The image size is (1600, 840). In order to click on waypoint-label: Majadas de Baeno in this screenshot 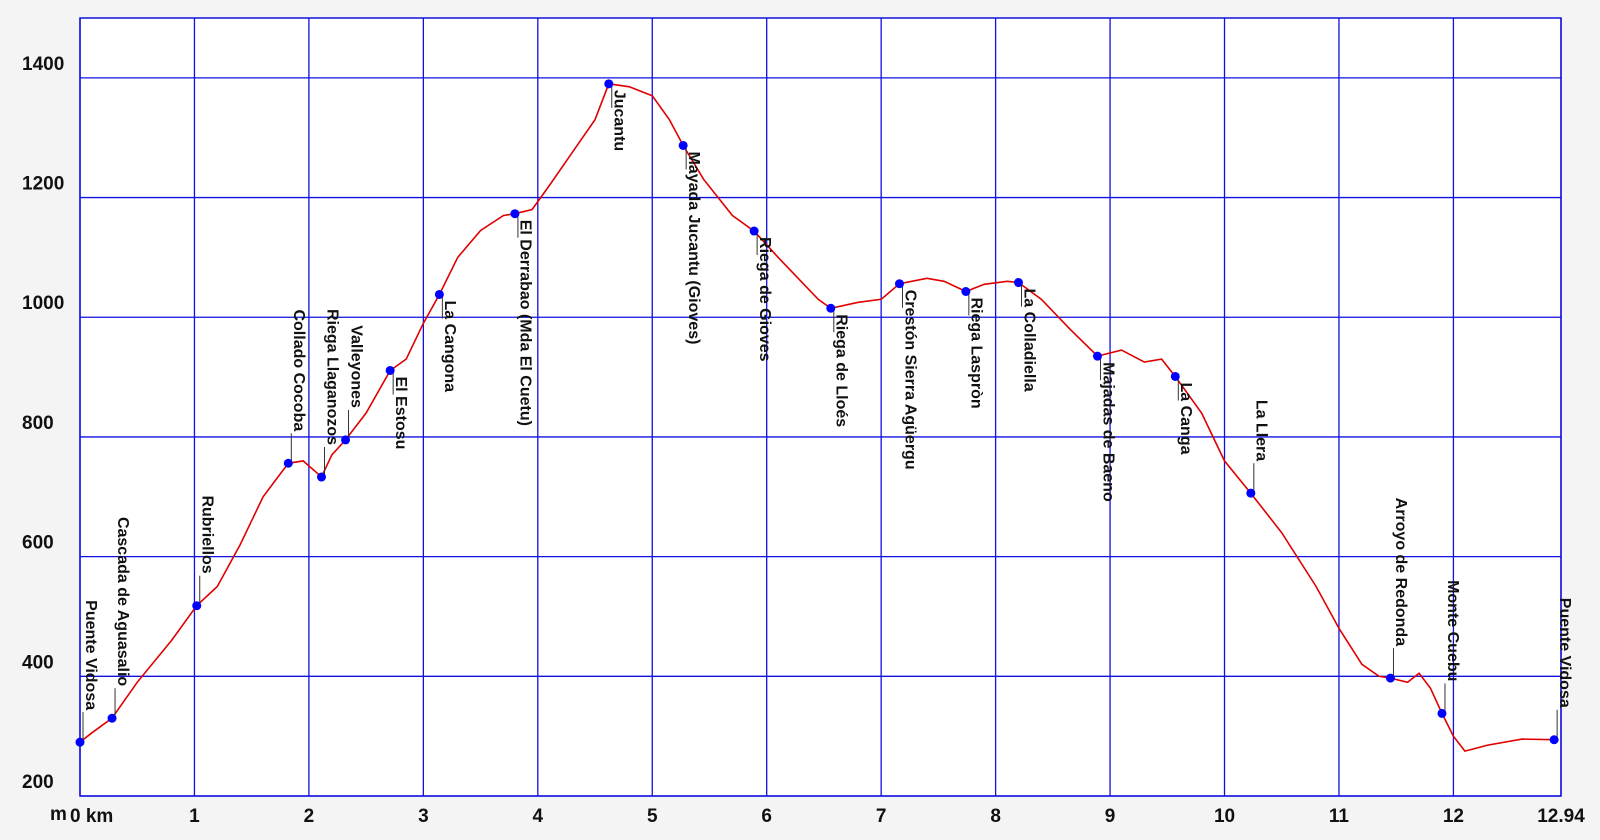, I will do `click(1107, 432)`.